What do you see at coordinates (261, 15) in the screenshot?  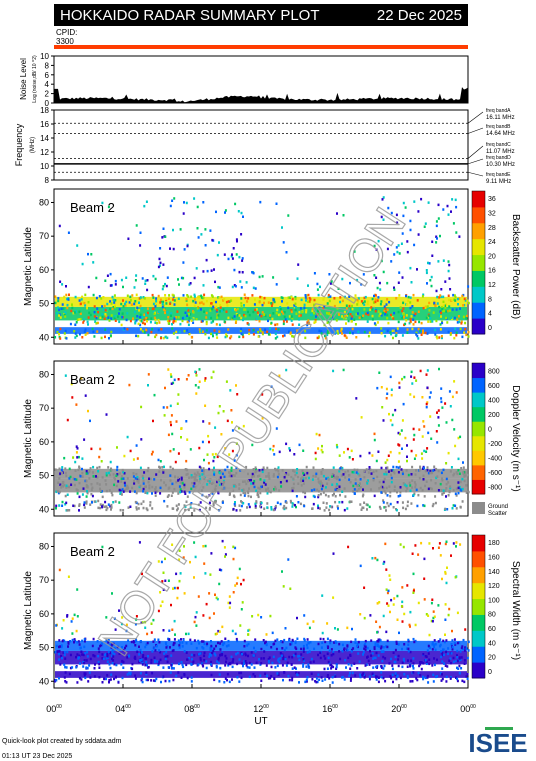 I see `title-bar: HOKKAIDO RADAR SUMMARY PLOT 22 Dec 2025` at bounding box center [261, 15].